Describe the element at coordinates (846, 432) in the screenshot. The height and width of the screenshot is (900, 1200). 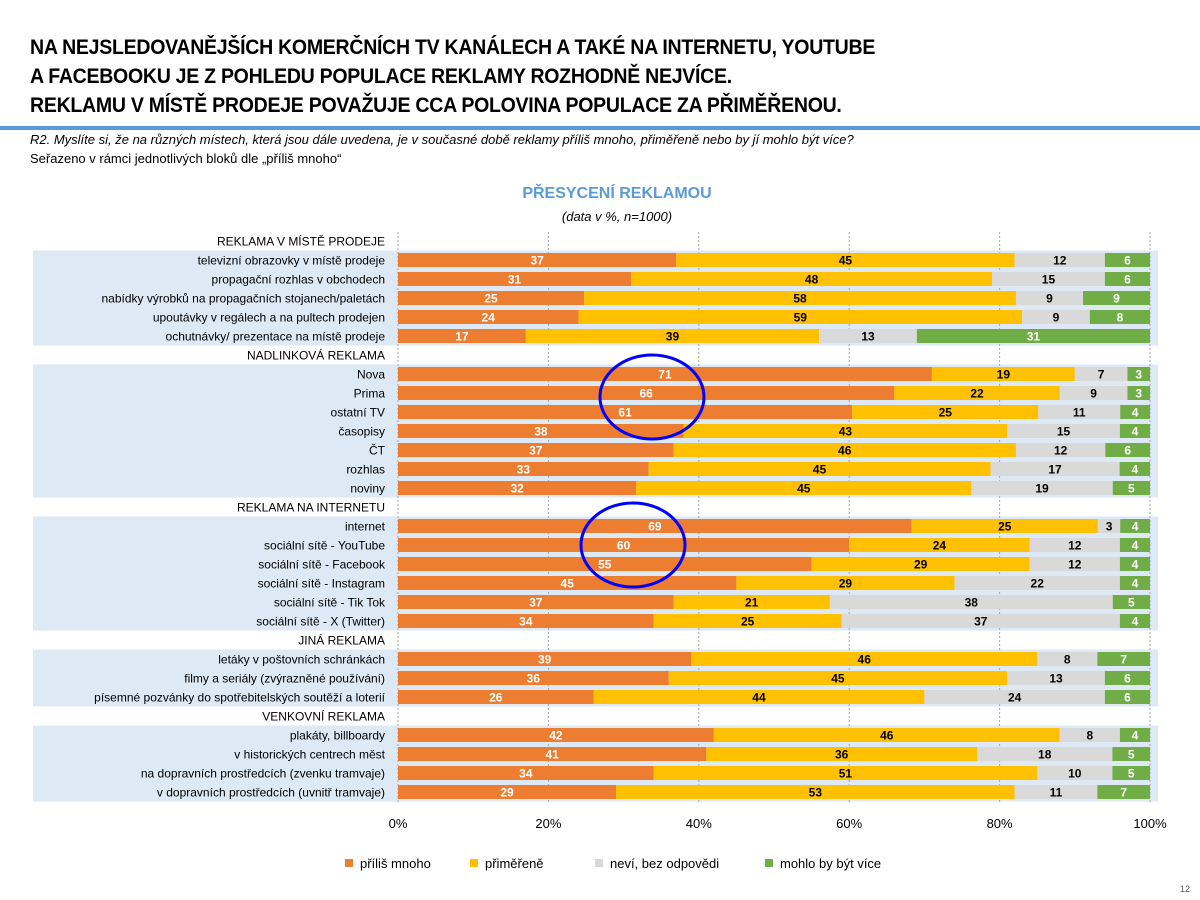
I see `data-label: 43` at that location.